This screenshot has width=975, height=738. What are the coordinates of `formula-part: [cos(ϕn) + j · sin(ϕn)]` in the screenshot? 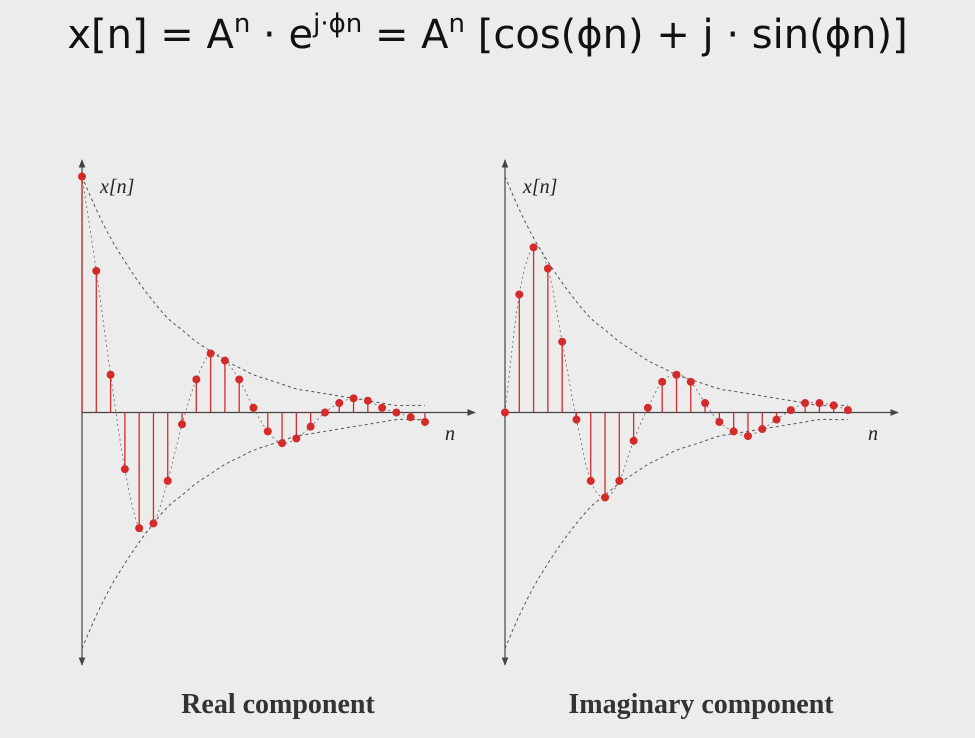 It's located at (686, 35).